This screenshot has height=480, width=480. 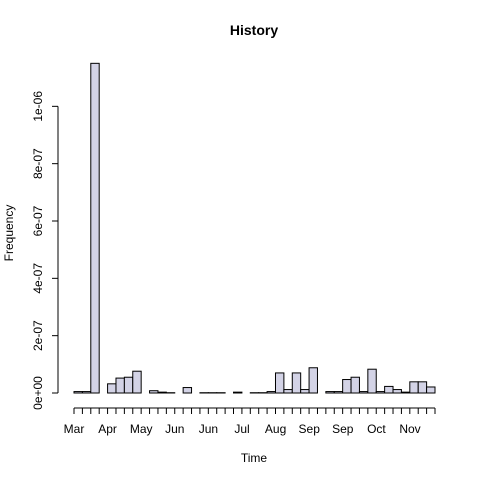 What do you see at coordinates (254, 30) in the screenshot?
I see `chart-title: History` at bounding box center [254, 30].